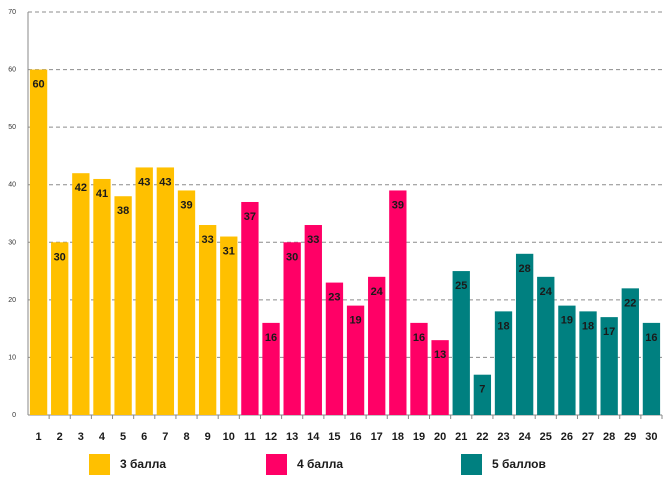  What do you see at coordinates (630, 303) in the screenshot?
I see `bar-value-label: 22` at bounding box center [630, 303].